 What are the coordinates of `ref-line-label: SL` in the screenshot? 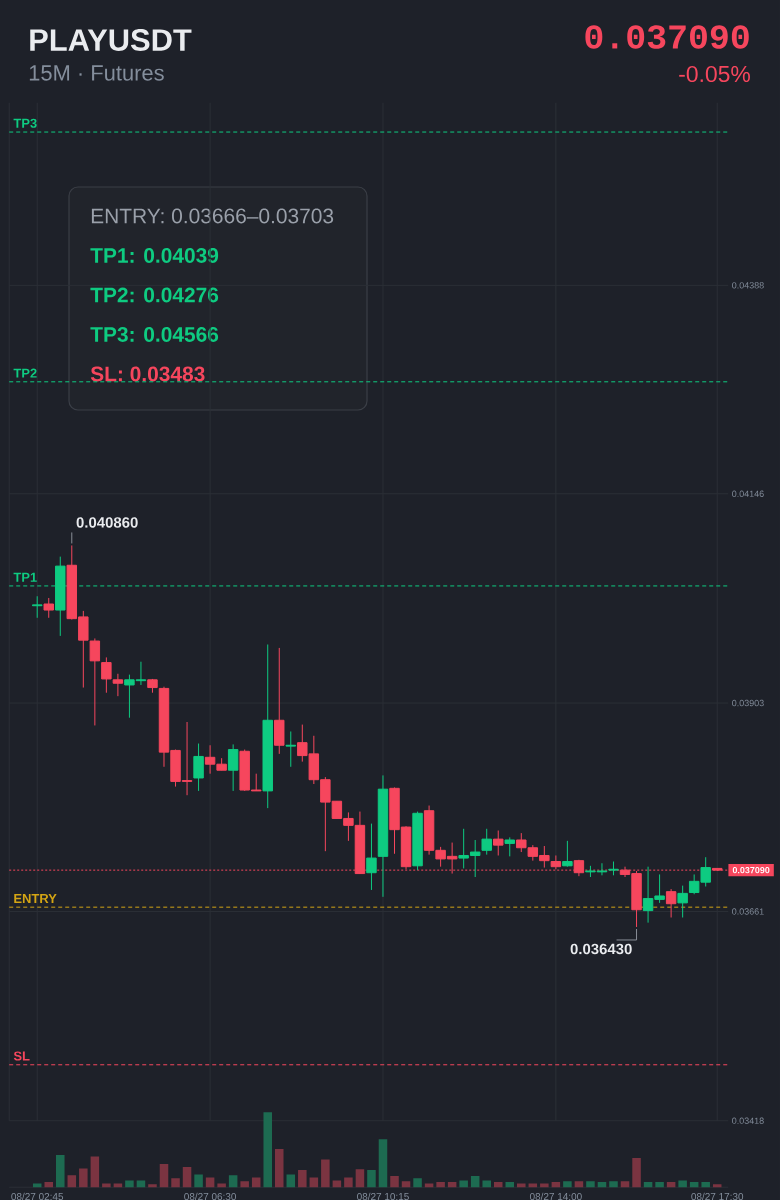 It's located at (21, 1056).